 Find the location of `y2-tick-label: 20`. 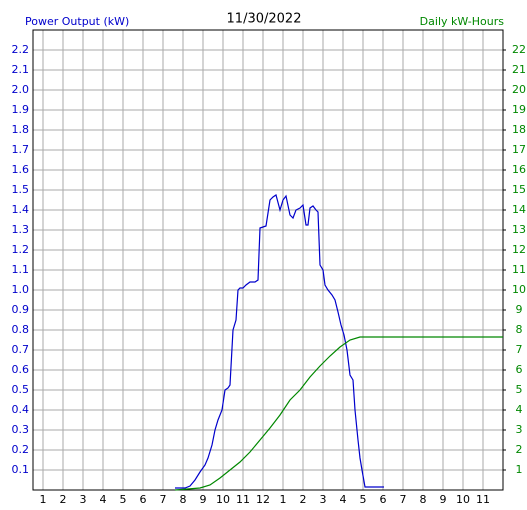

y2-tick-label: 20 is located at coordinates (519, 89).